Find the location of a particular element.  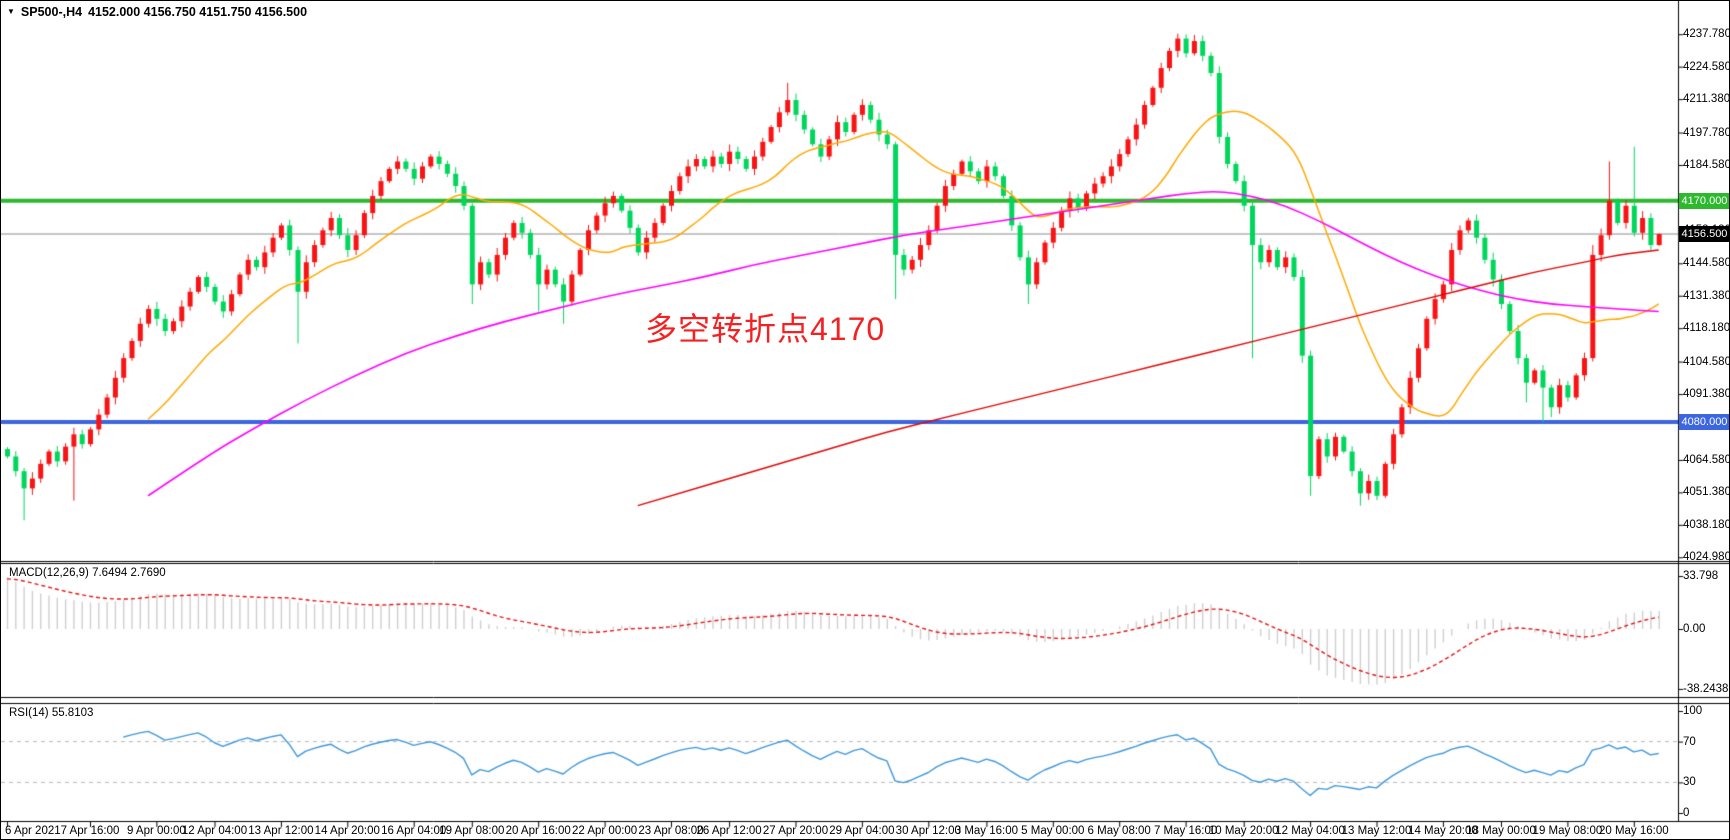

time-axis-label: 12 May 04:00 is located at coordinates (1310, 831).